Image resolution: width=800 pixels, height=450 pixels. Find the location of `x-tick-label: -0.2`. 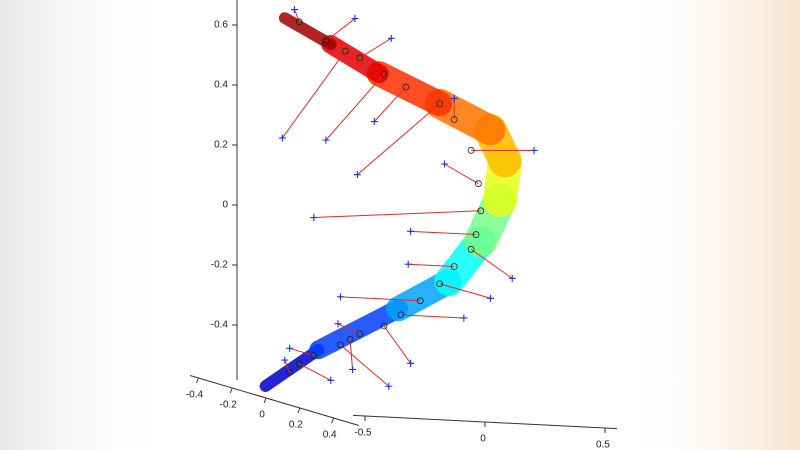

x-tick-label: -0.2 is located at coordinates (229, 405).